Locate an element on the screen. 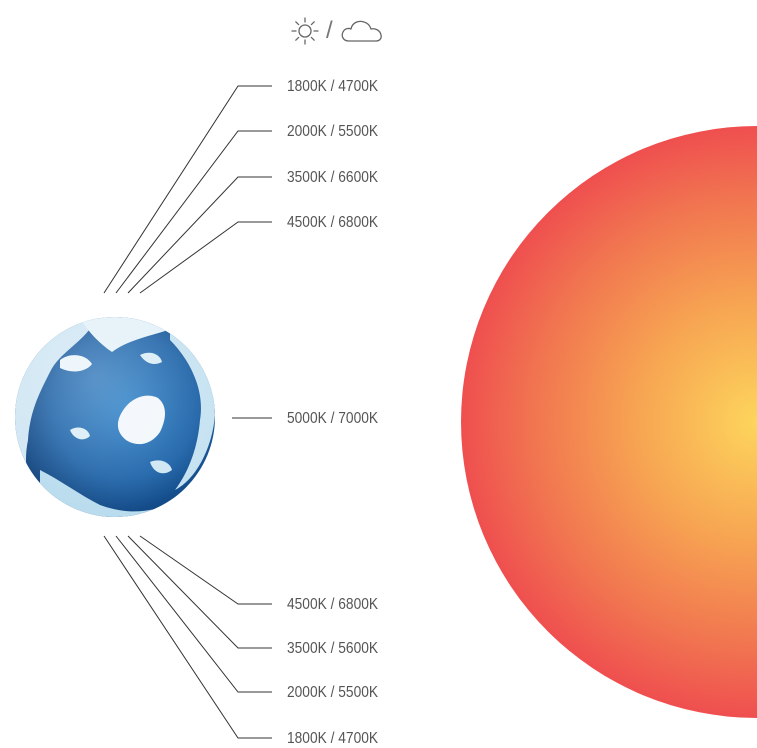 This screenshot has width=757, height=748. leader-lines-bottom is located at coordinates (187, 637).